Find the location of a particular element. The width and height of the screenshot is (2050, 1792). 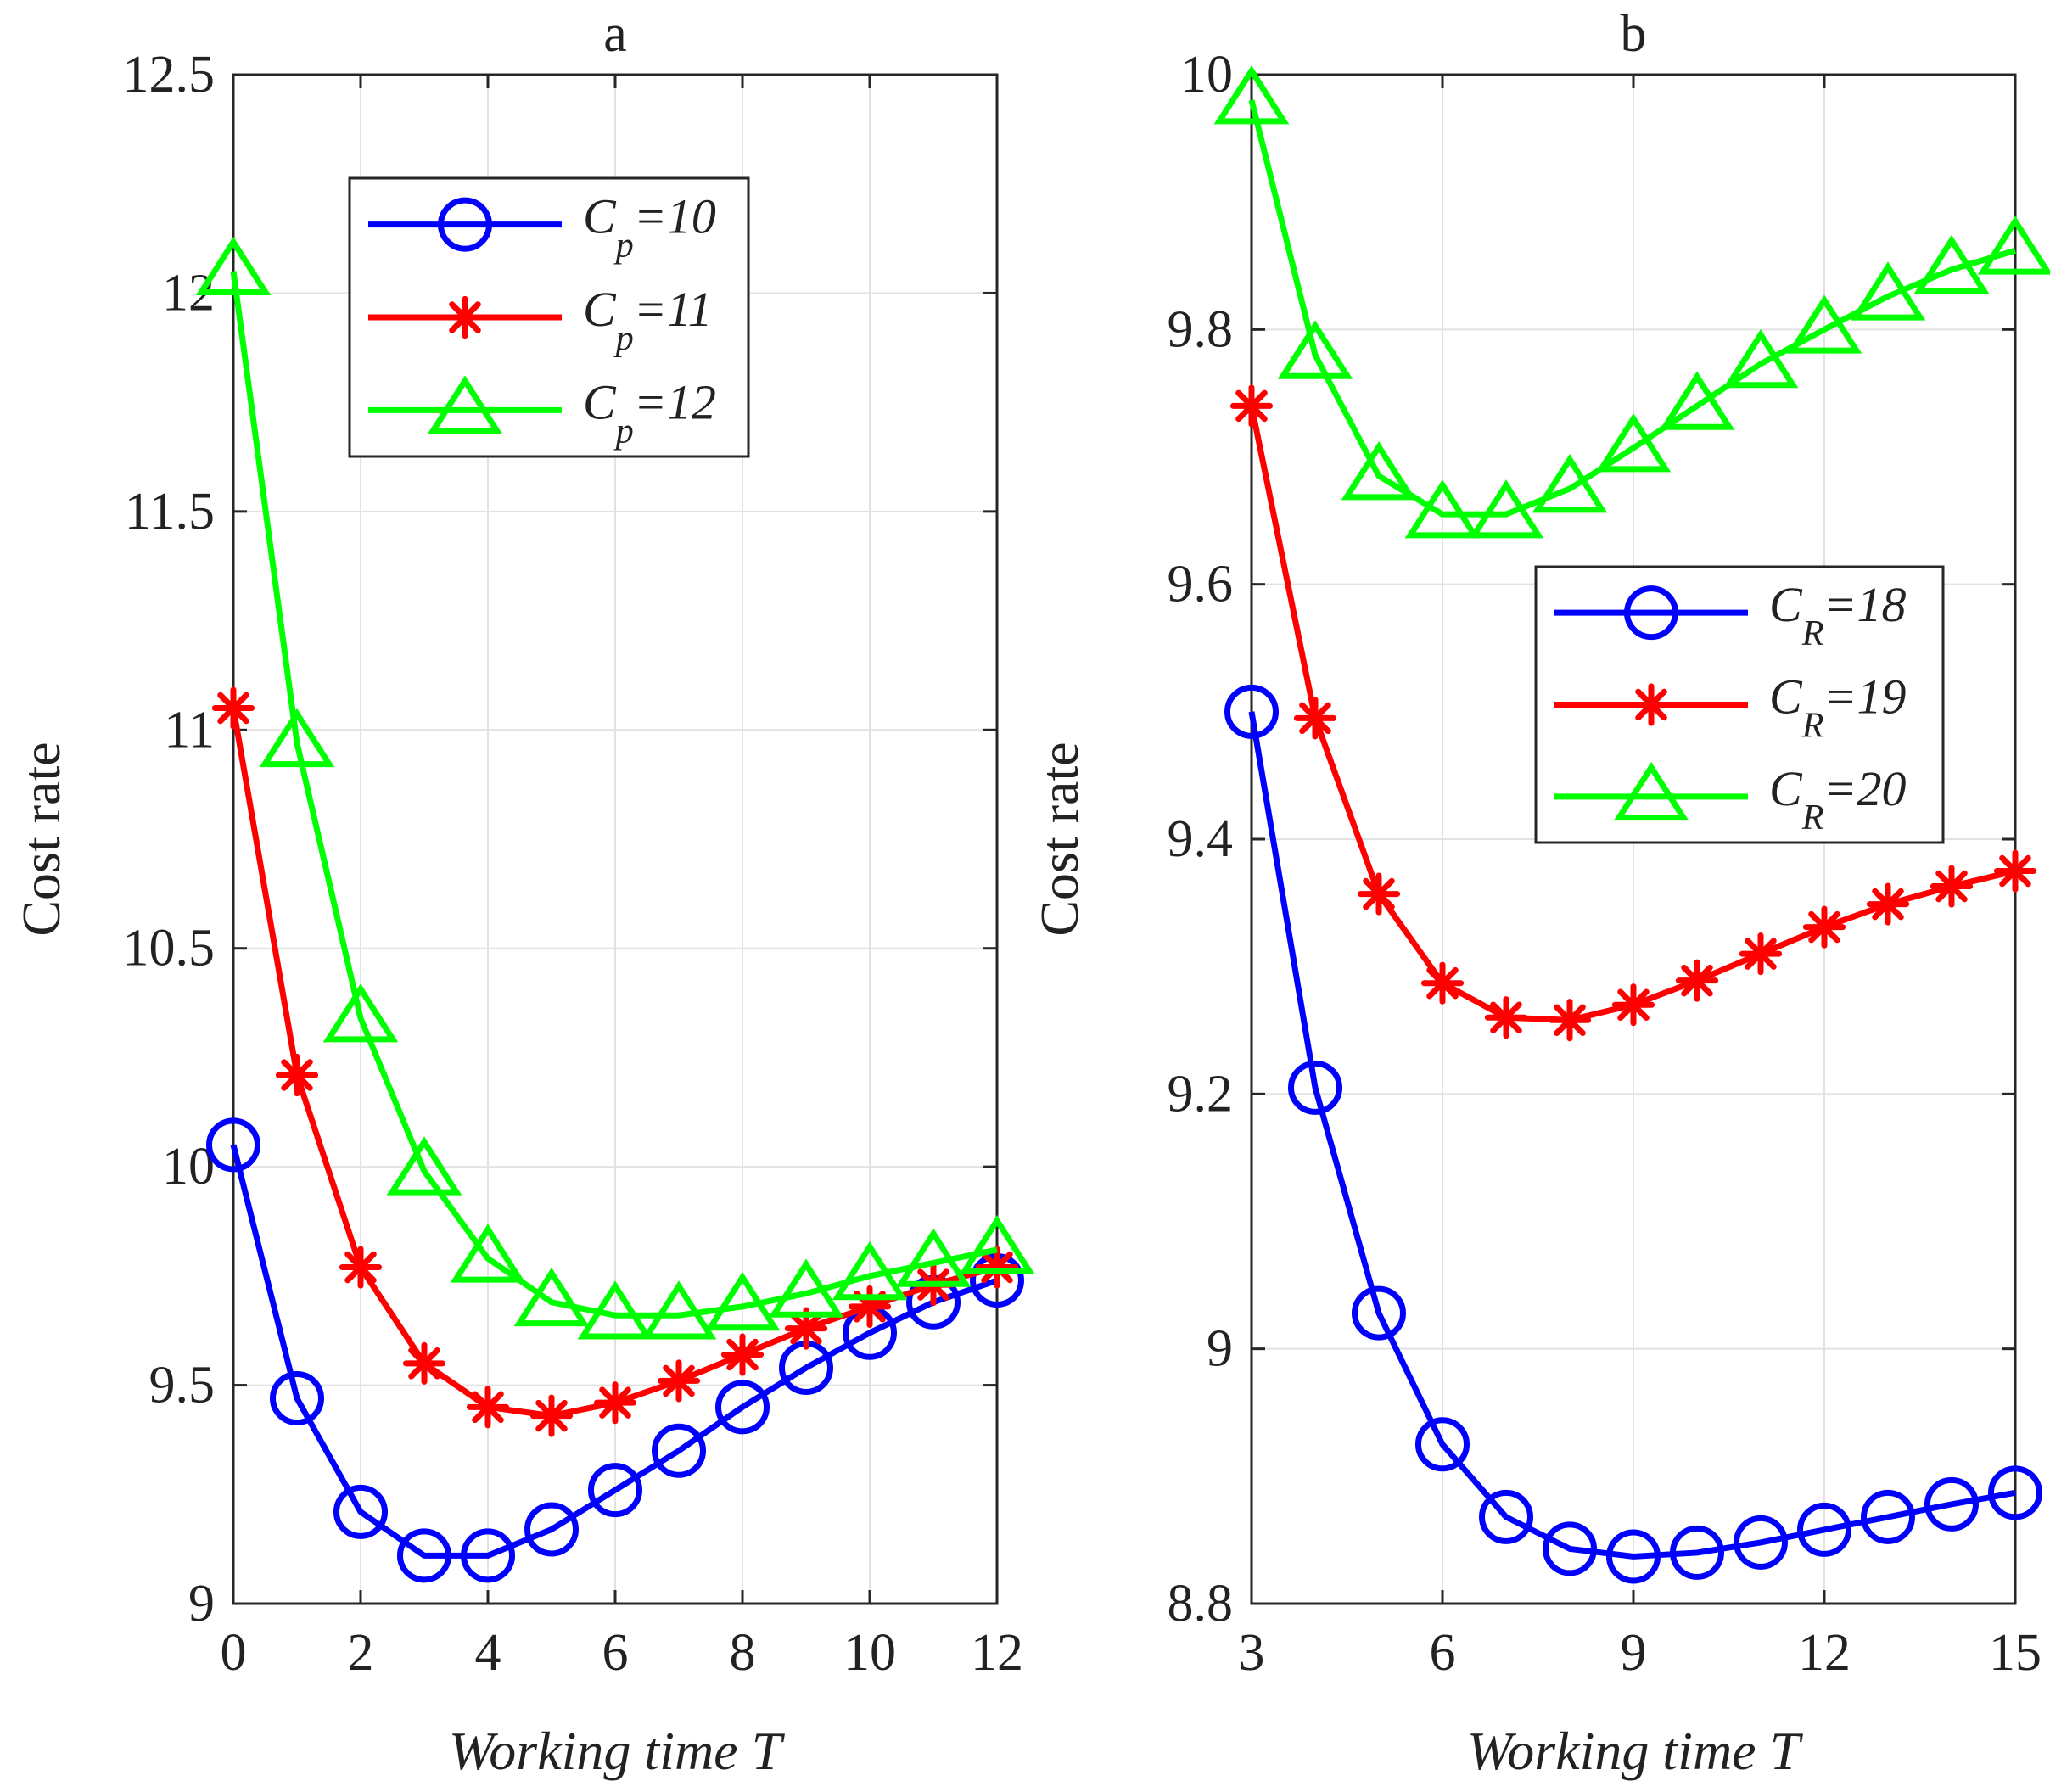

x-tick-label: 4 is located at coordinates (488, 1653).